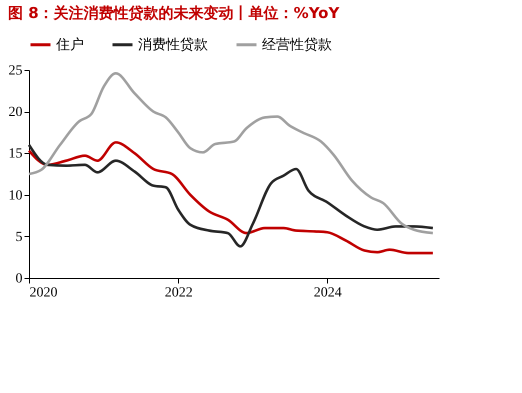 Image resolution: width=522 pixels, height=393 pixels. I want to click on x-tick-label: 2020, so click(44, 293).